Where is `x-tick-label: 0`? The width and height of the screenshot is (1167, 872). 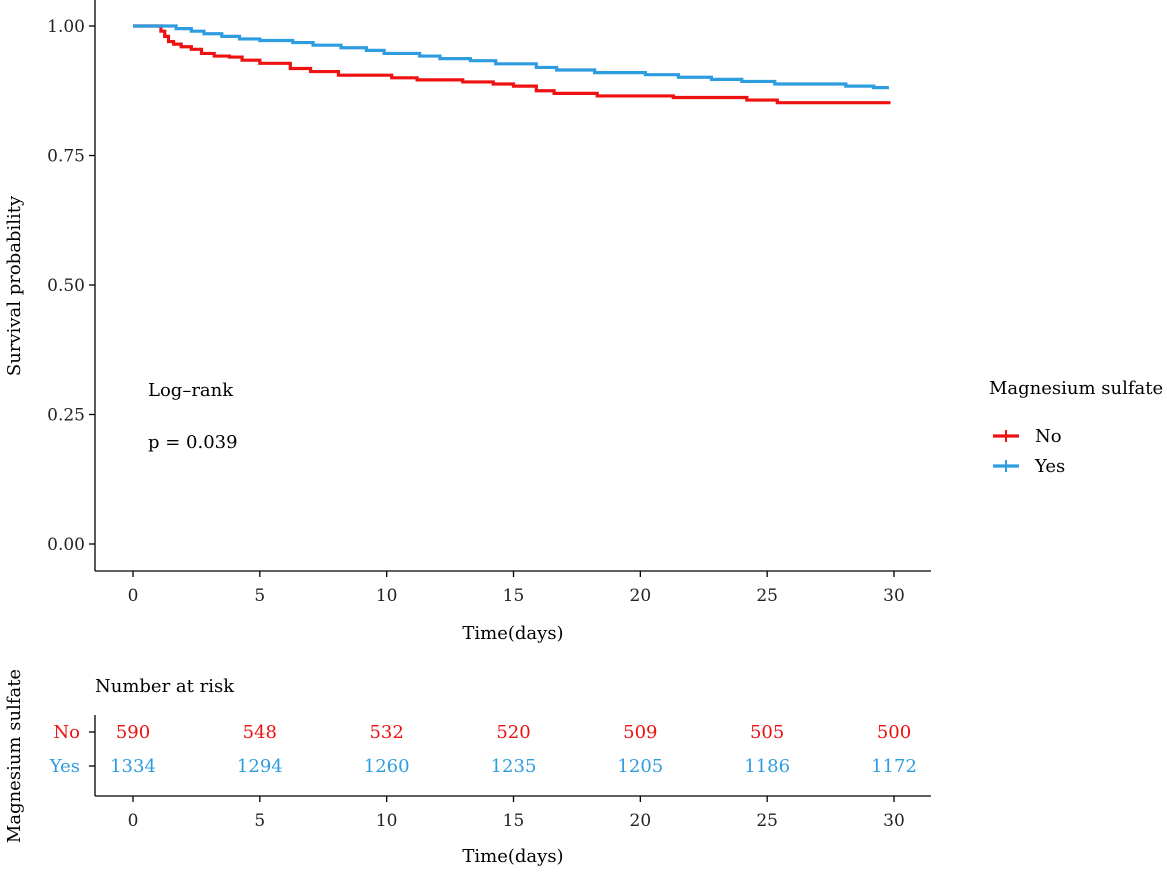
x-tick-label: 0 is located at coordinates (133, 596).